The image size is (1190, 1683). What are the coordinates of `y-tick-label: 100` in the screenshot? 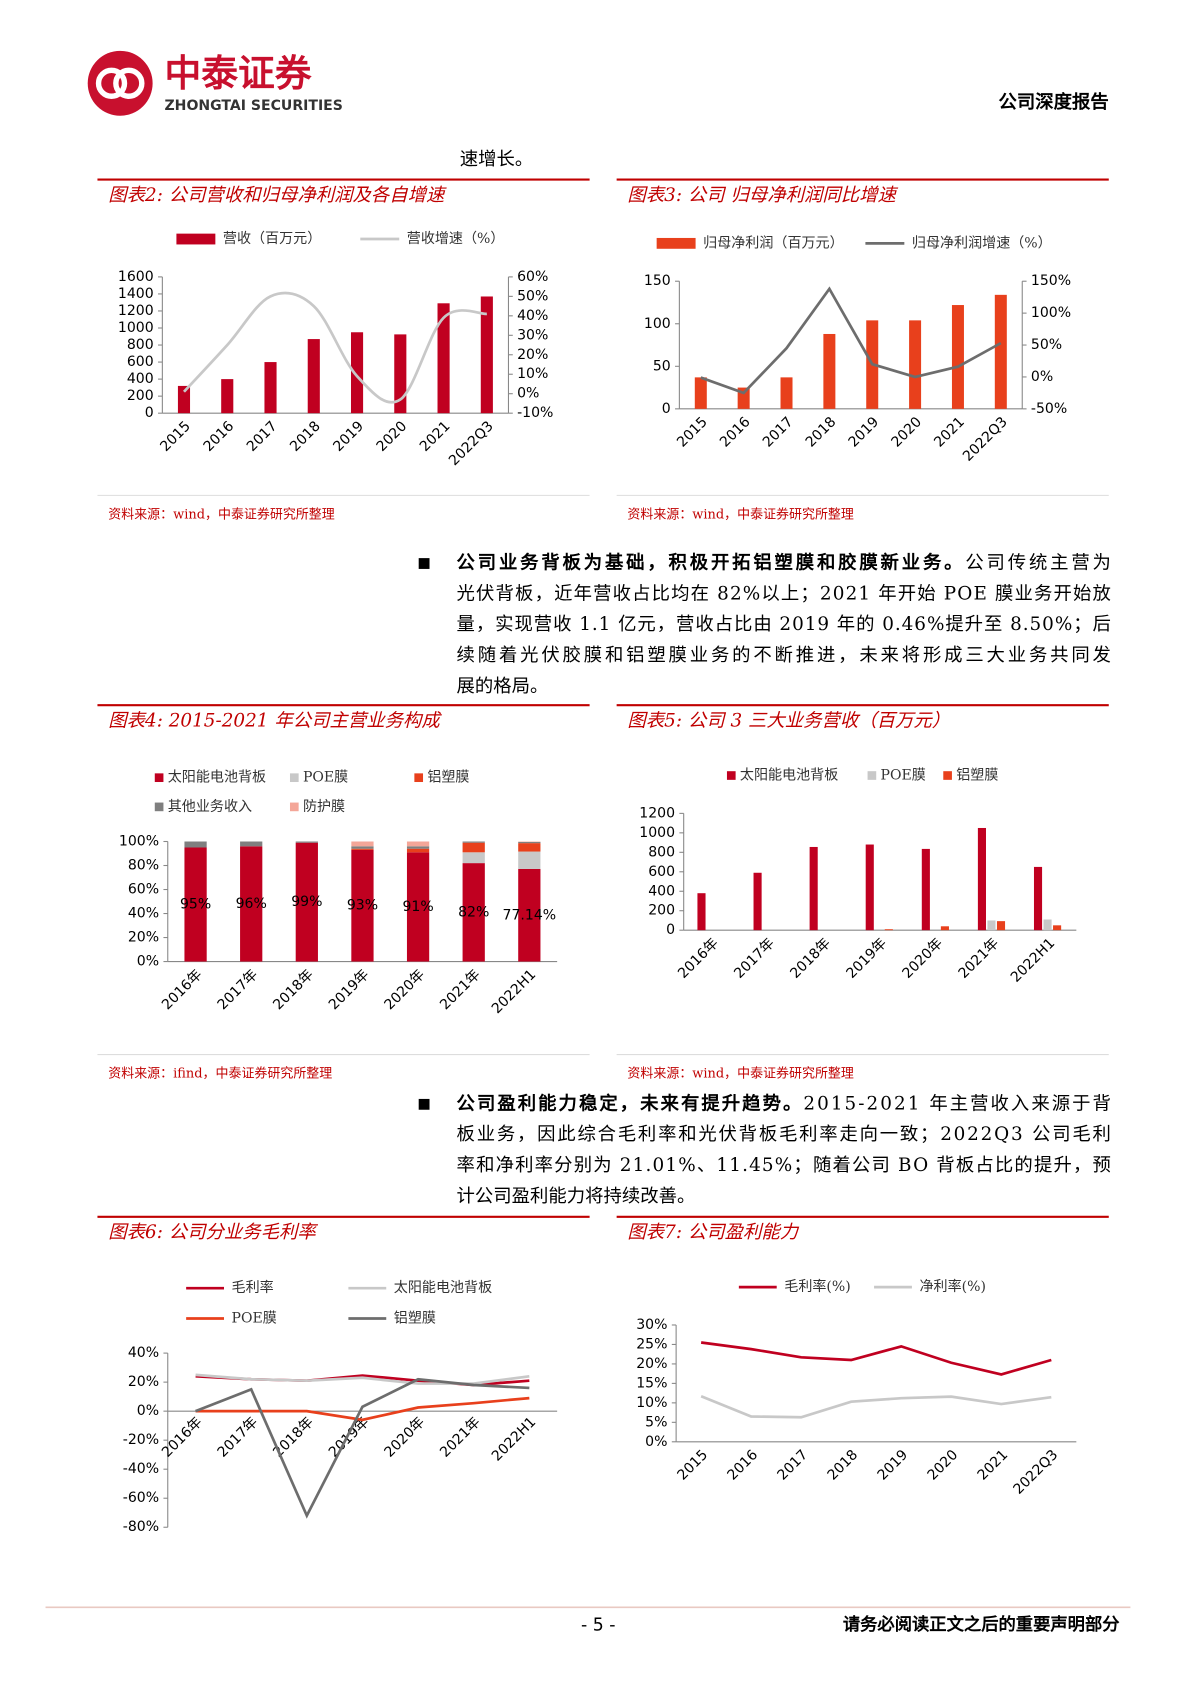 It's located at (657, 324).